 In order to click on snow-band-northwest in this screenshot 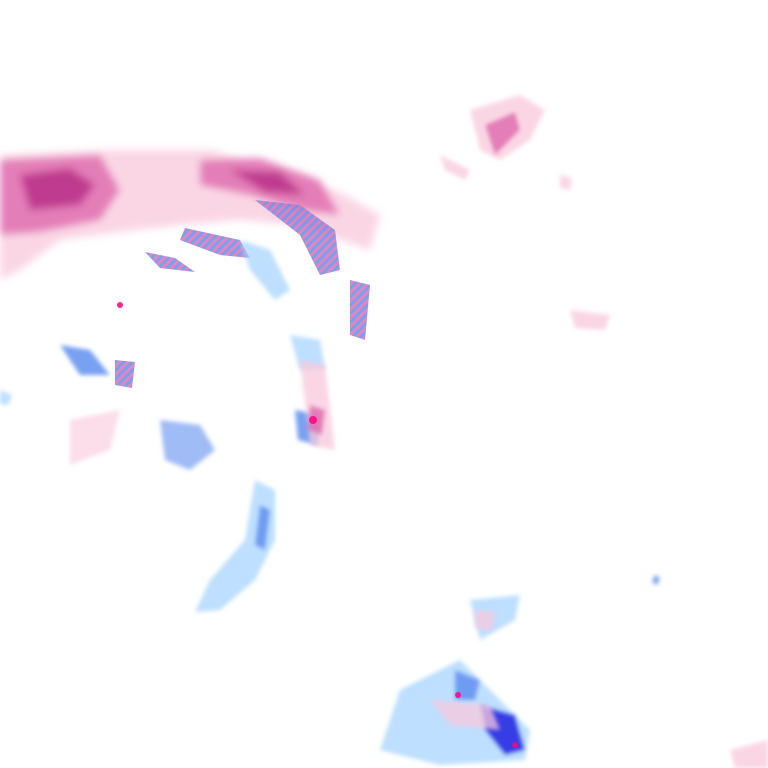, I will do `click(190, 215)`.